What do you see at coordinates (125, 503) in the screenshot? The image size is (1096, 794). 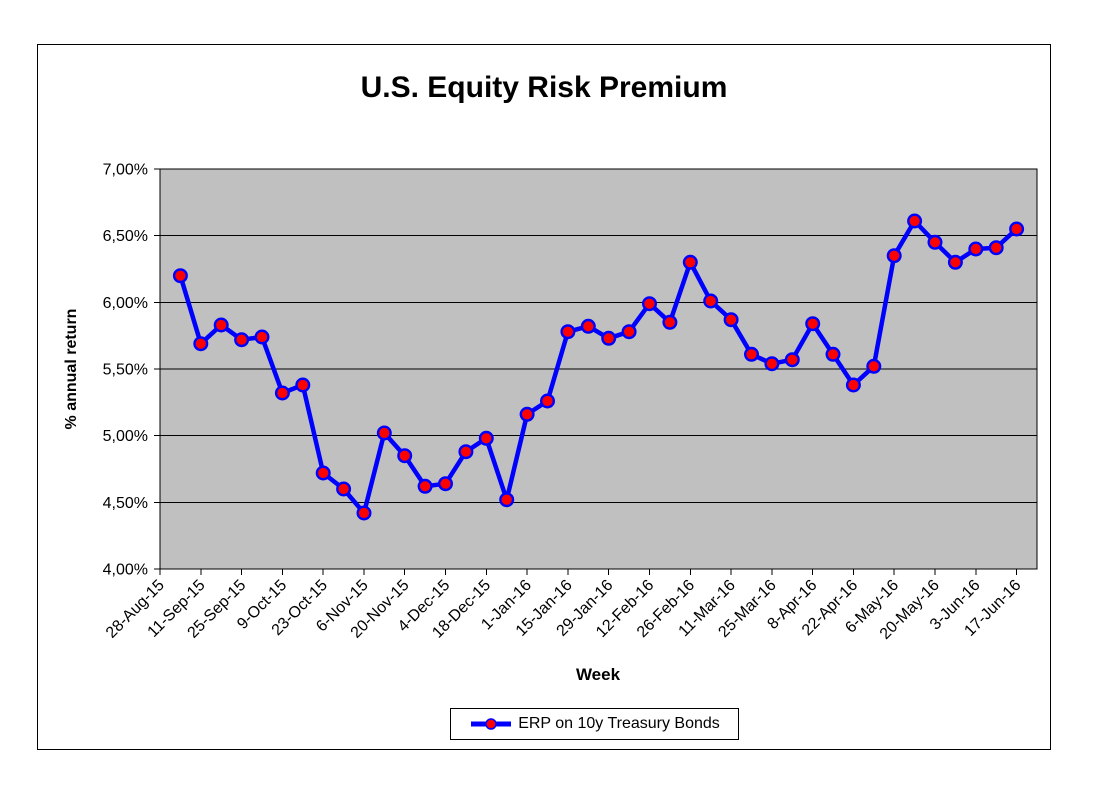 I see `y-tick-label: 4,50%` at bounding box center [125, 503].